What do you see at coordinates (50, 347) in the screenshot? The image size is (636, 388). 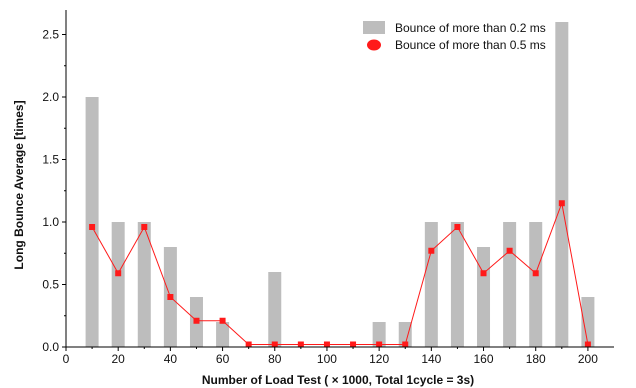 I see `y-tick-label: 0.0` at bounding box center [50, 347].